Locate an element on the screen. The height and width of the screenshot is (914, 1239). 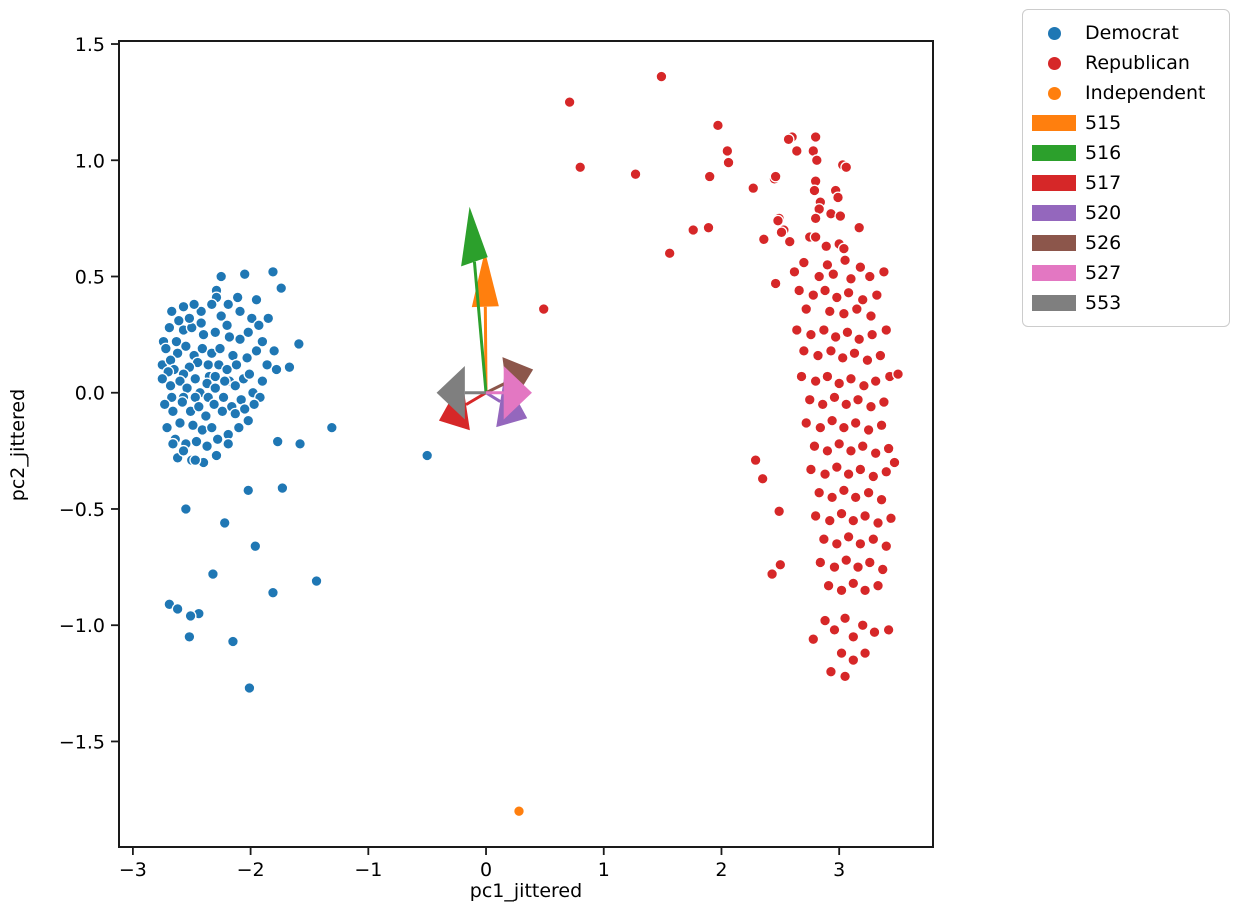
y-tick-label: 1.0 is located at coordinates (90, 161).